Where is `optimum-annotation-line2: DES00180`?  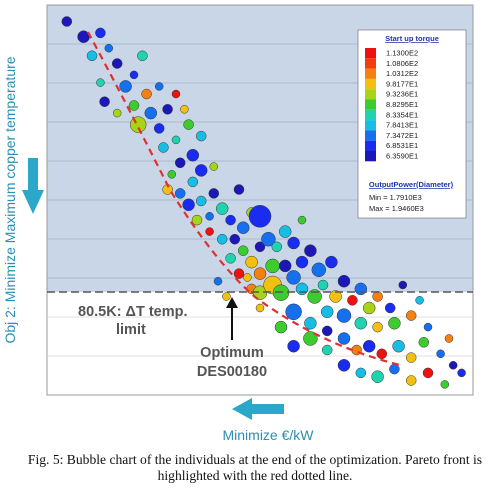
optimum-annotation-line2: DES00180 is located at coordinates (232, 372).